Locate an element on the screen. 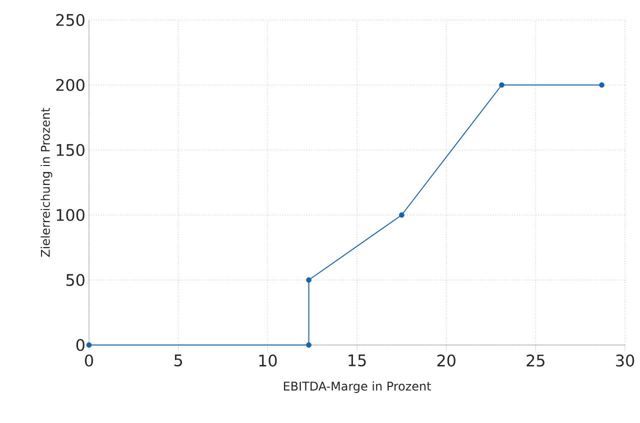  x-tick-label: 20 is located at coordinates (446, 360).